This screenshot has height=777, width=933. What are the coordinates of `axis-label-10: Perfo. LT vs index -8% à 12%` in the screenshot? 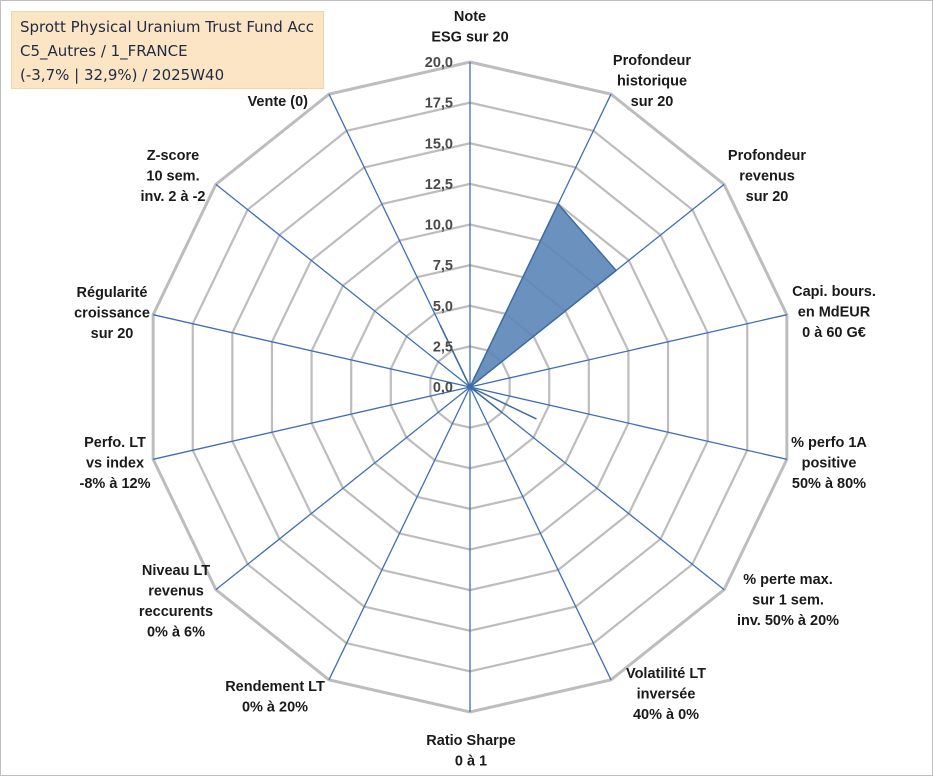 It's located at (115, 463).